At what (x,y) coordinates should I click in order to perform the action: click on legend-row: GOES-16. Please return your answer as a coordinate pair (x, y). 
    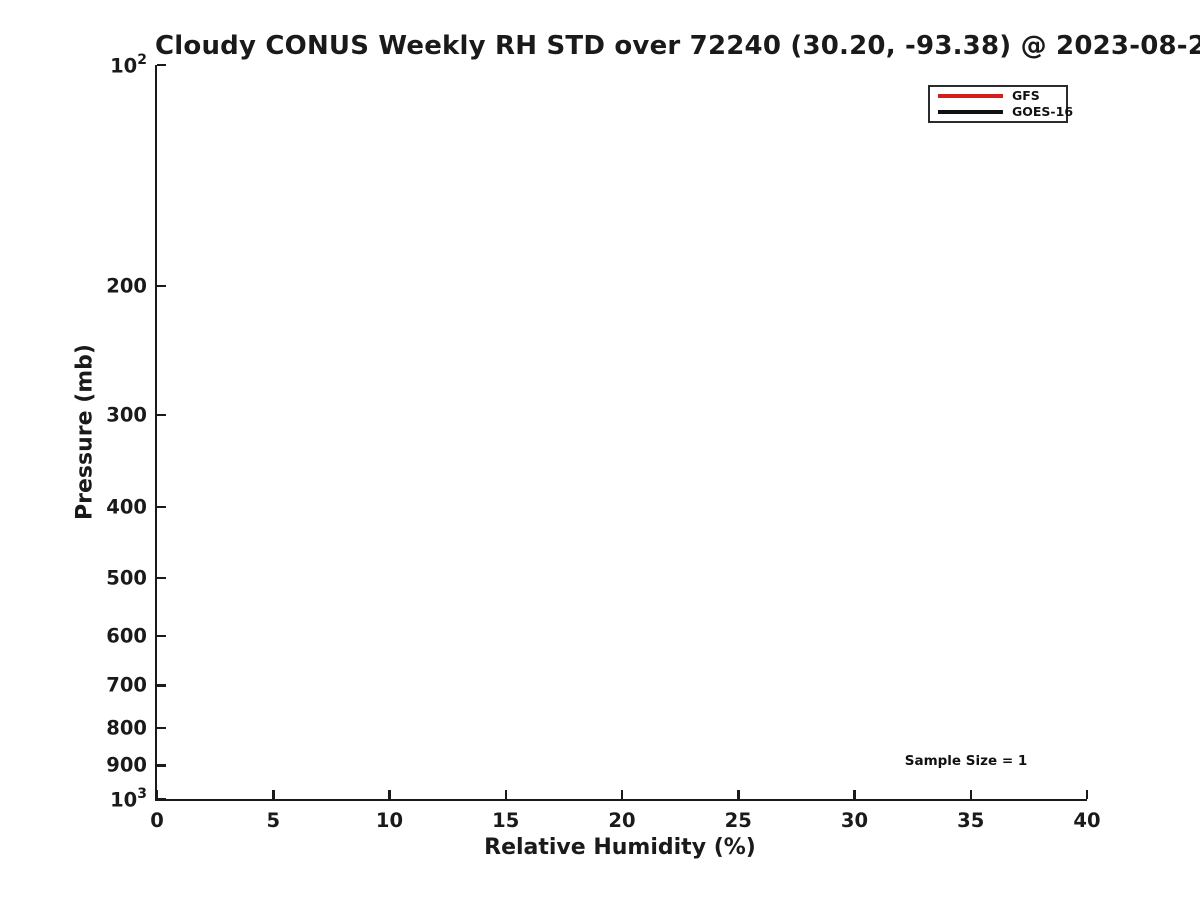
    Looking at the image, I should click on (1005, 112).